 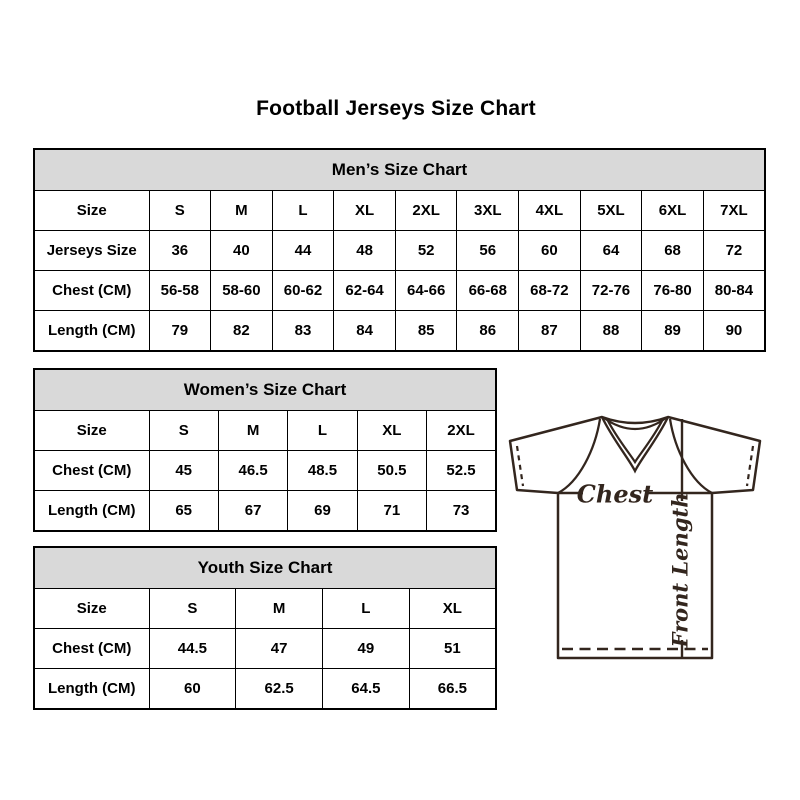 What do you see at coordinates (549, 331) in the screenshot?
I see `data-cell: 87` at bounding box center [549, 331].